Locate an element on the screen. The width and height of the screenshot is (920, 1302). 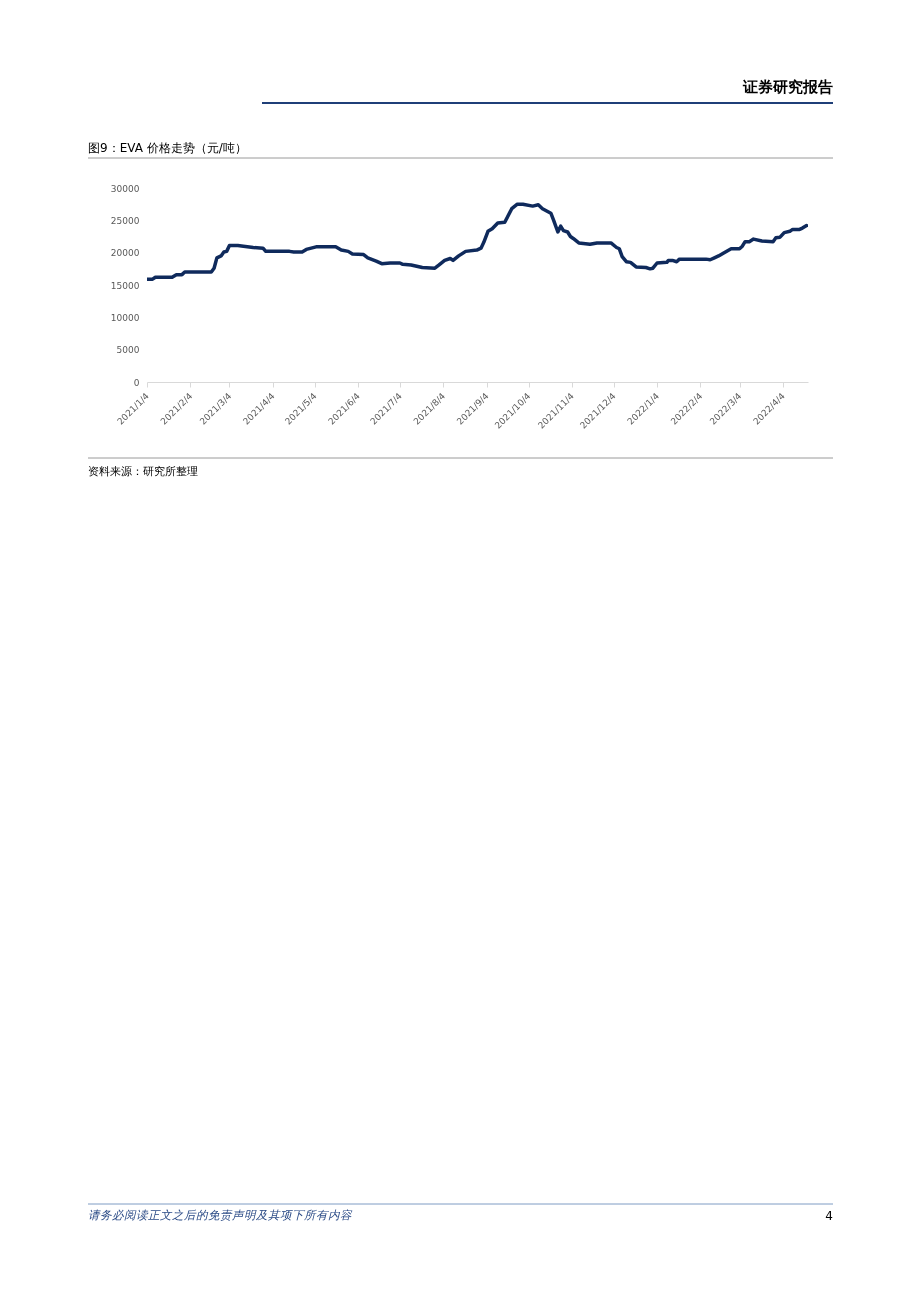
y-tick-label: 30000 is located at coordinates (125, 188).